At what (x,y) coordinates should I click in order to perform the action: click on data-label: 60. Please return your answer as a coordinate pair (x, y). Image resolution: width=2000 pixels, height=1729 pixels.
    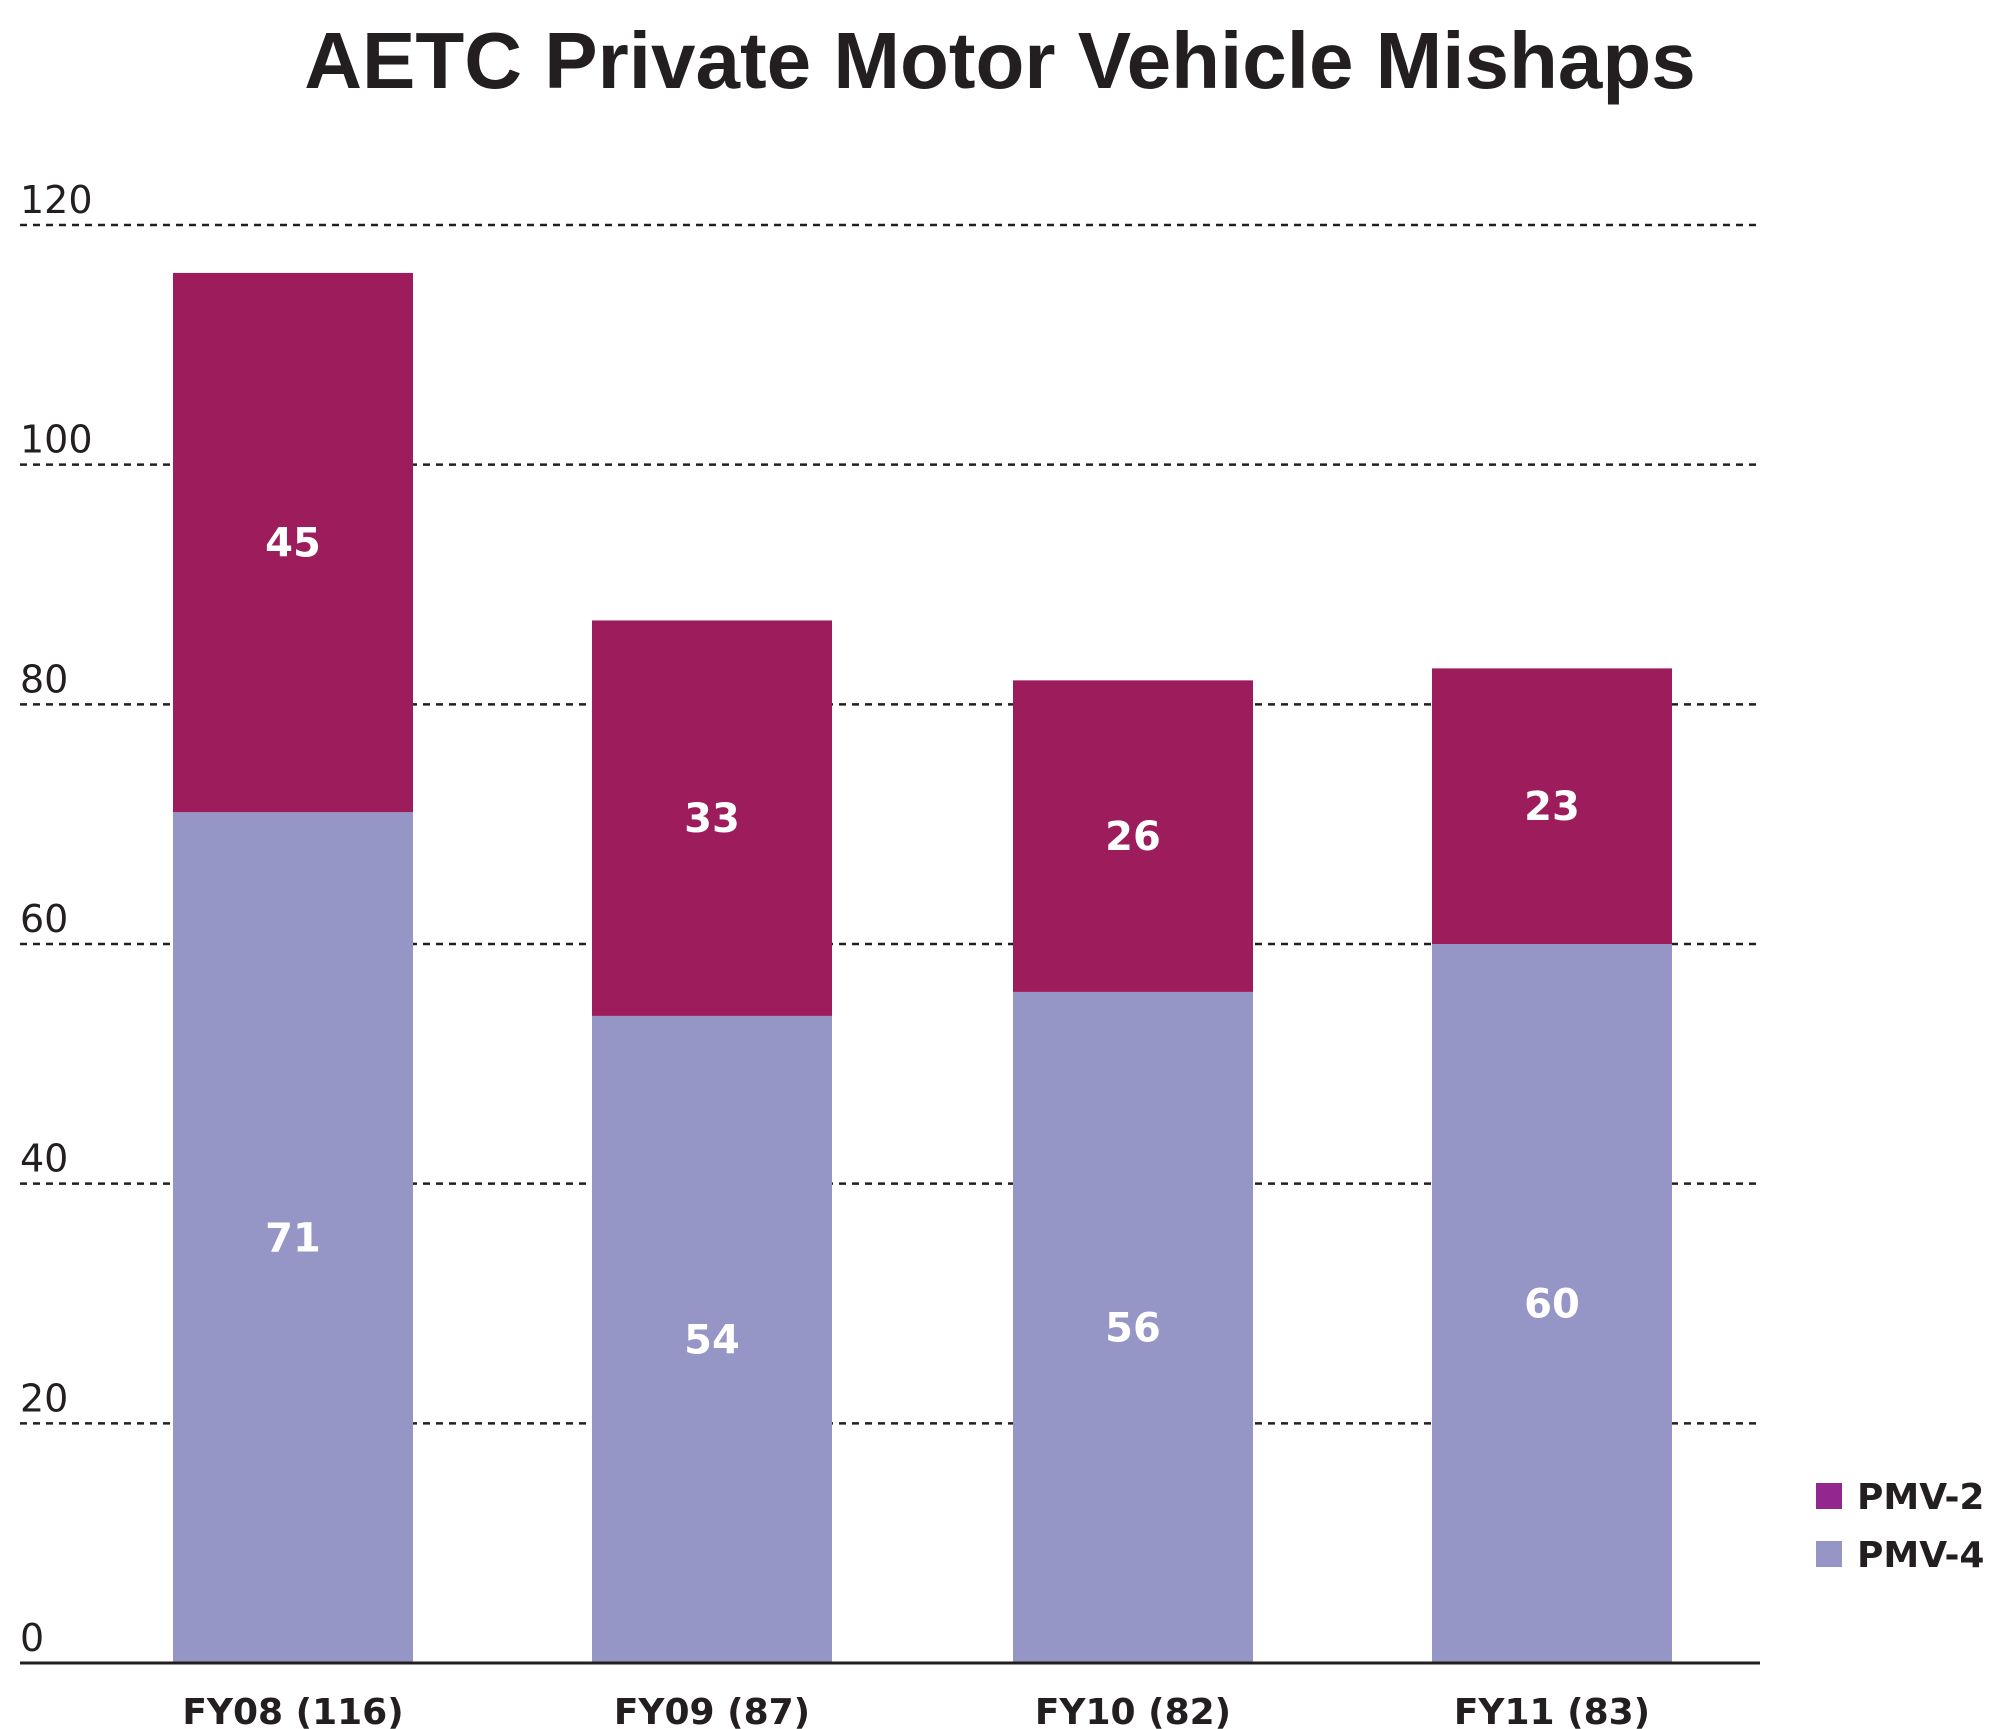
    Looking at the image, I should click on (1552, 1305).